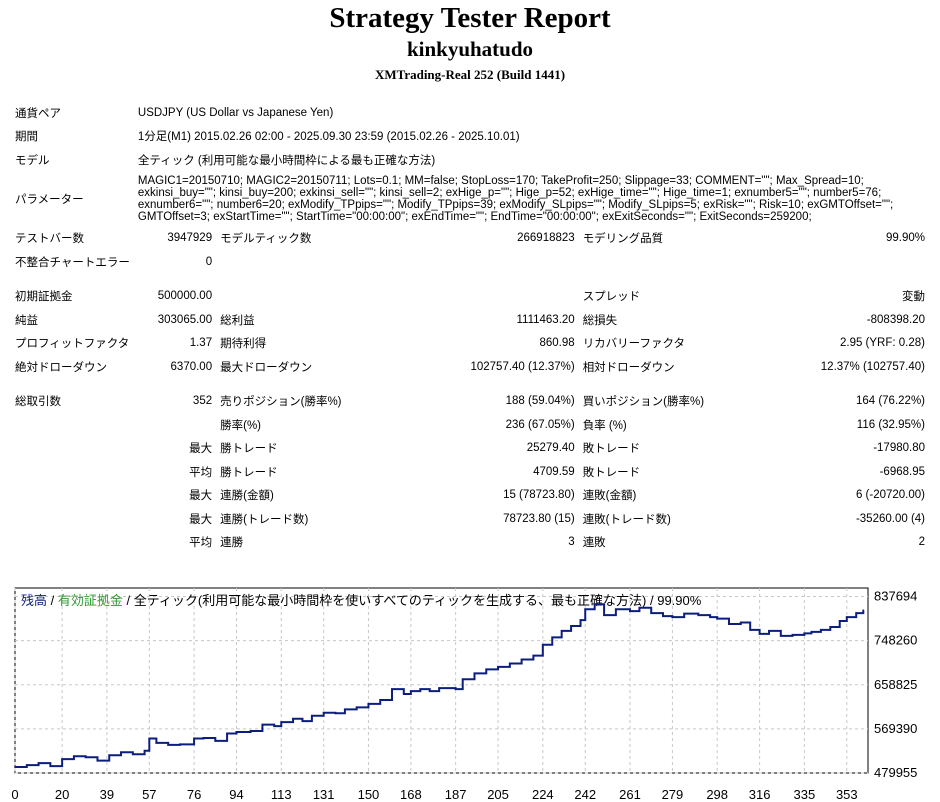 This screenshot has height=802, width=940. I want to click on avg-cw-label: 連勝, so click(232, 543).